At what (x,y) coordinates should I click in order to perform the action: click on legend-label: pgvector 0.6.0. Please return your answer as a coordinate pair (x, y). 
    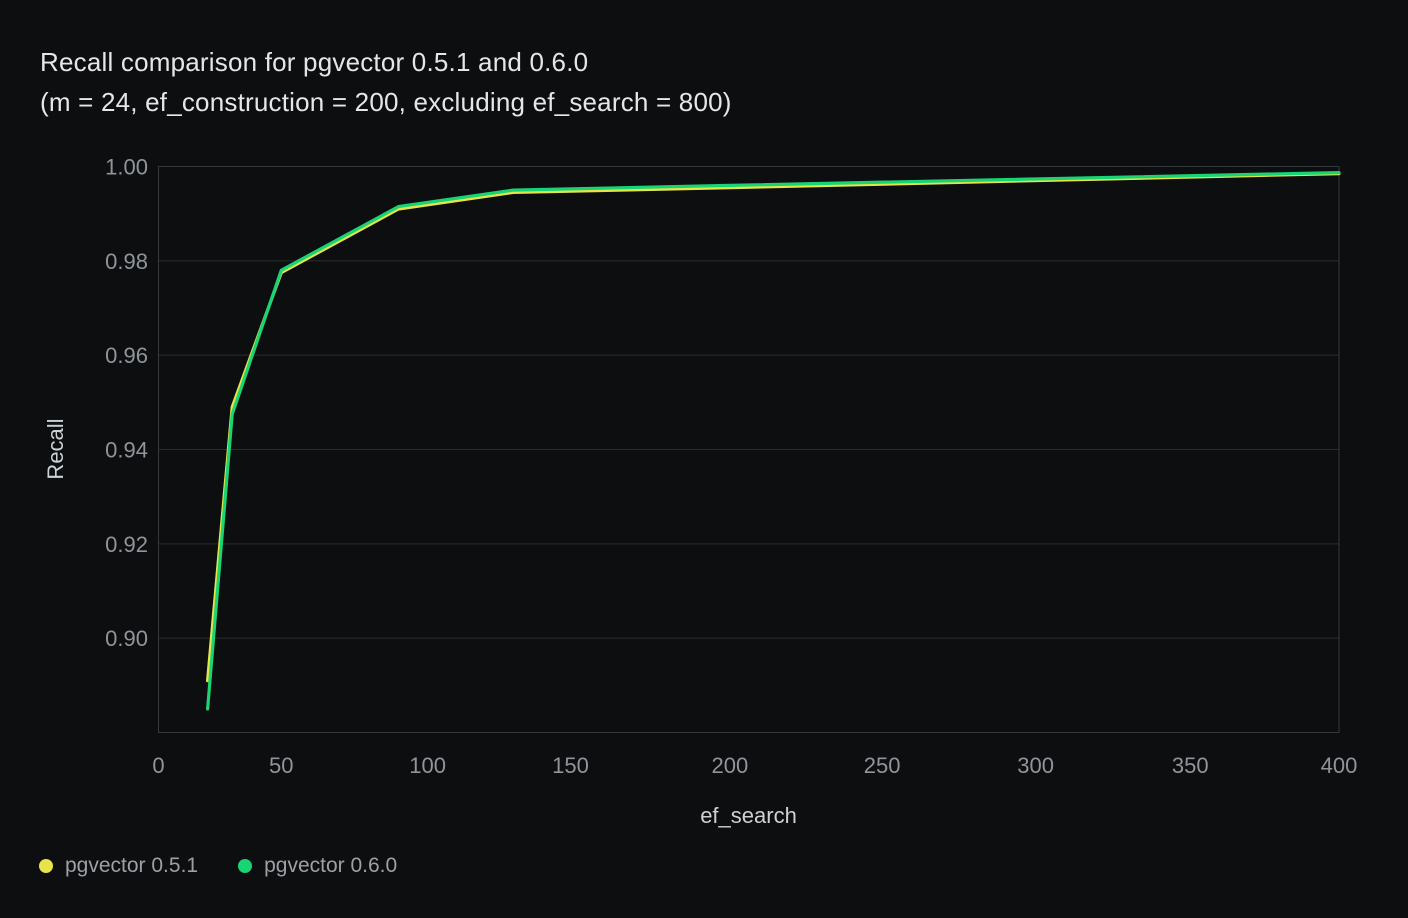
    Looking at the image, I should click on (331, 865).